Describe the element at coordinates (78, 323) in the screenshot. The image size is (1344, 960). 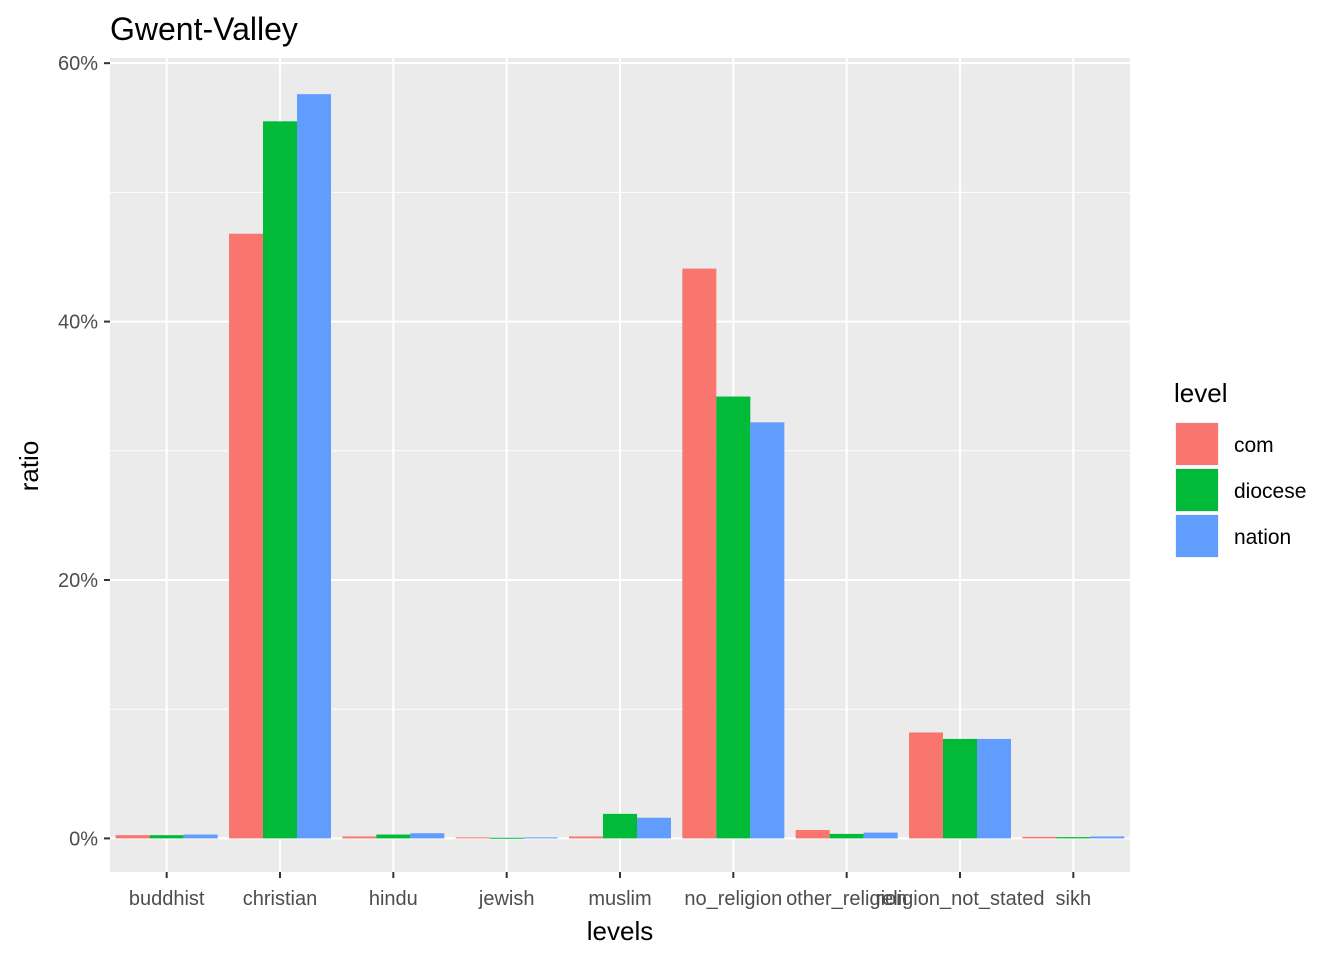
I see `y-tick-label: 40%` at that location.